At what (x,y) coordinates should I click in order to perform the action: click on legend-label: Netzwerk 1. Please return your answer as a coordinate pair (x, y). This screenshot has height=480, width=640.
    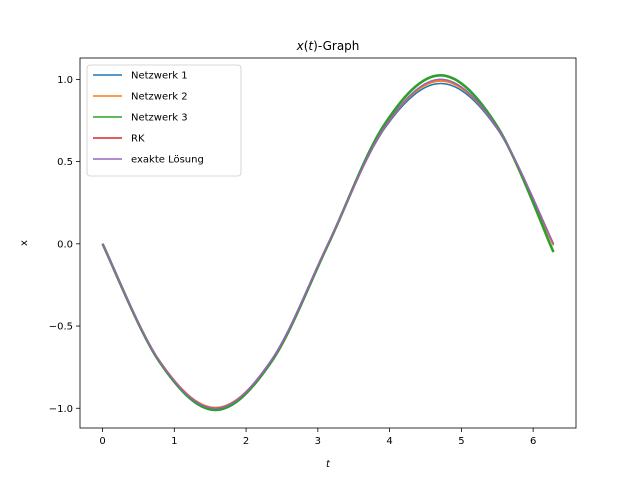
    Looking at the image, I should click on (159, 76).